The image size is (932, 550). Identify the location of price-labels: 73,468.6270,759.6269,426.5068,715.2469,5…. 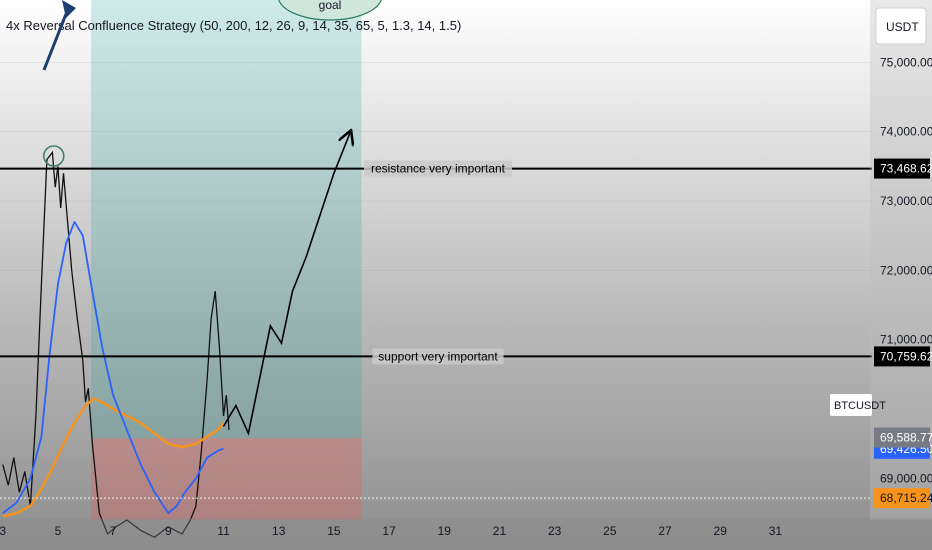
(903, 333).